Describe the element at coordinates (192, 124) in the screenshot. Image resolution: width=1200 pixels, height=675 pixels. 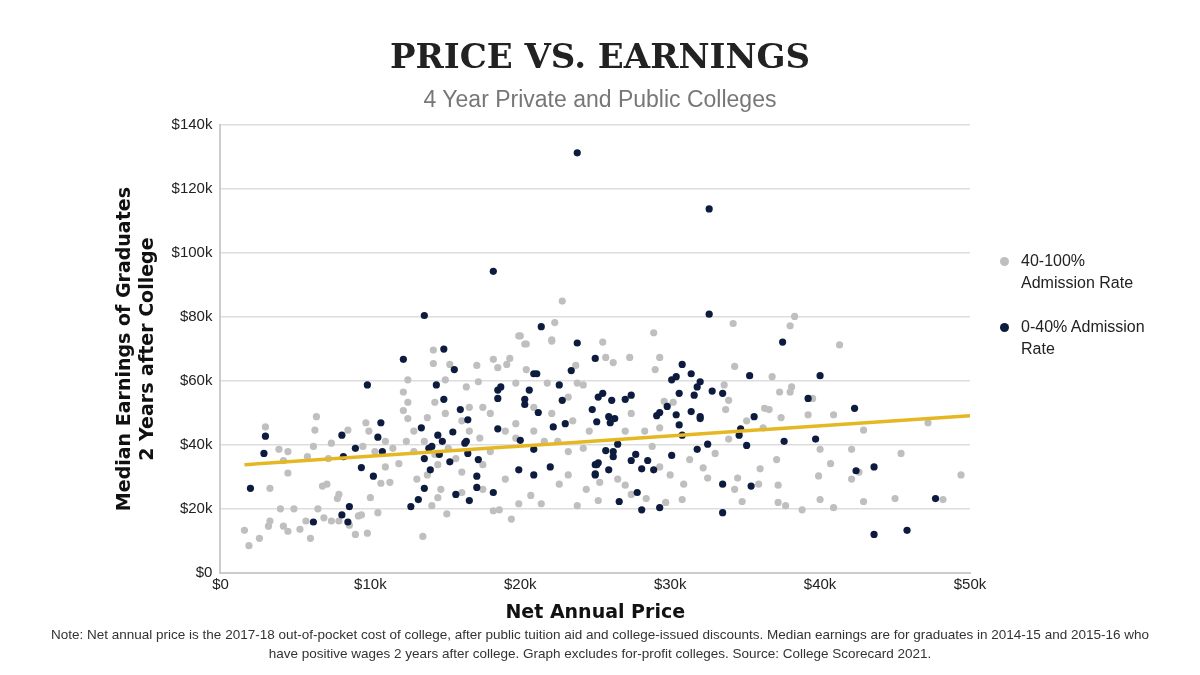
I see `y-tick-label: $140k` at that location.